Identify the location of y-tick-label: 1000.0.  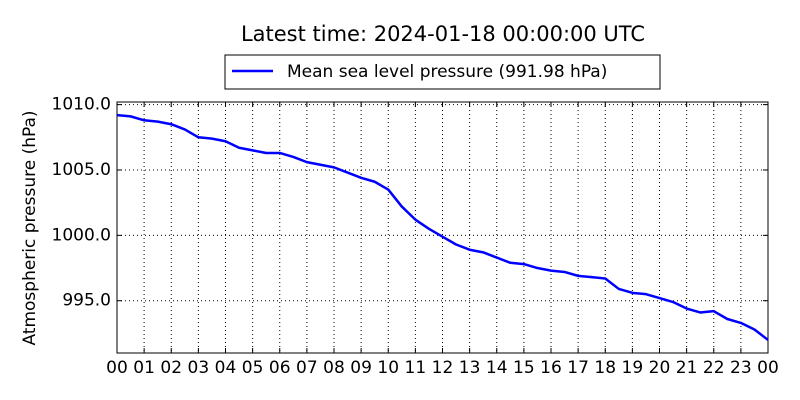
(81, 235).